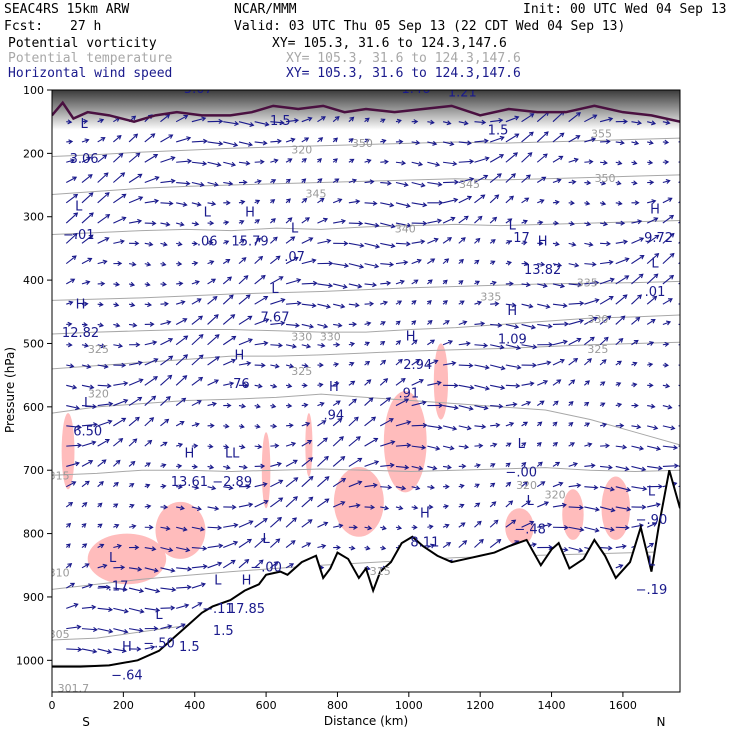  I want to click on extremum-label: −.01, so click(79, 235).